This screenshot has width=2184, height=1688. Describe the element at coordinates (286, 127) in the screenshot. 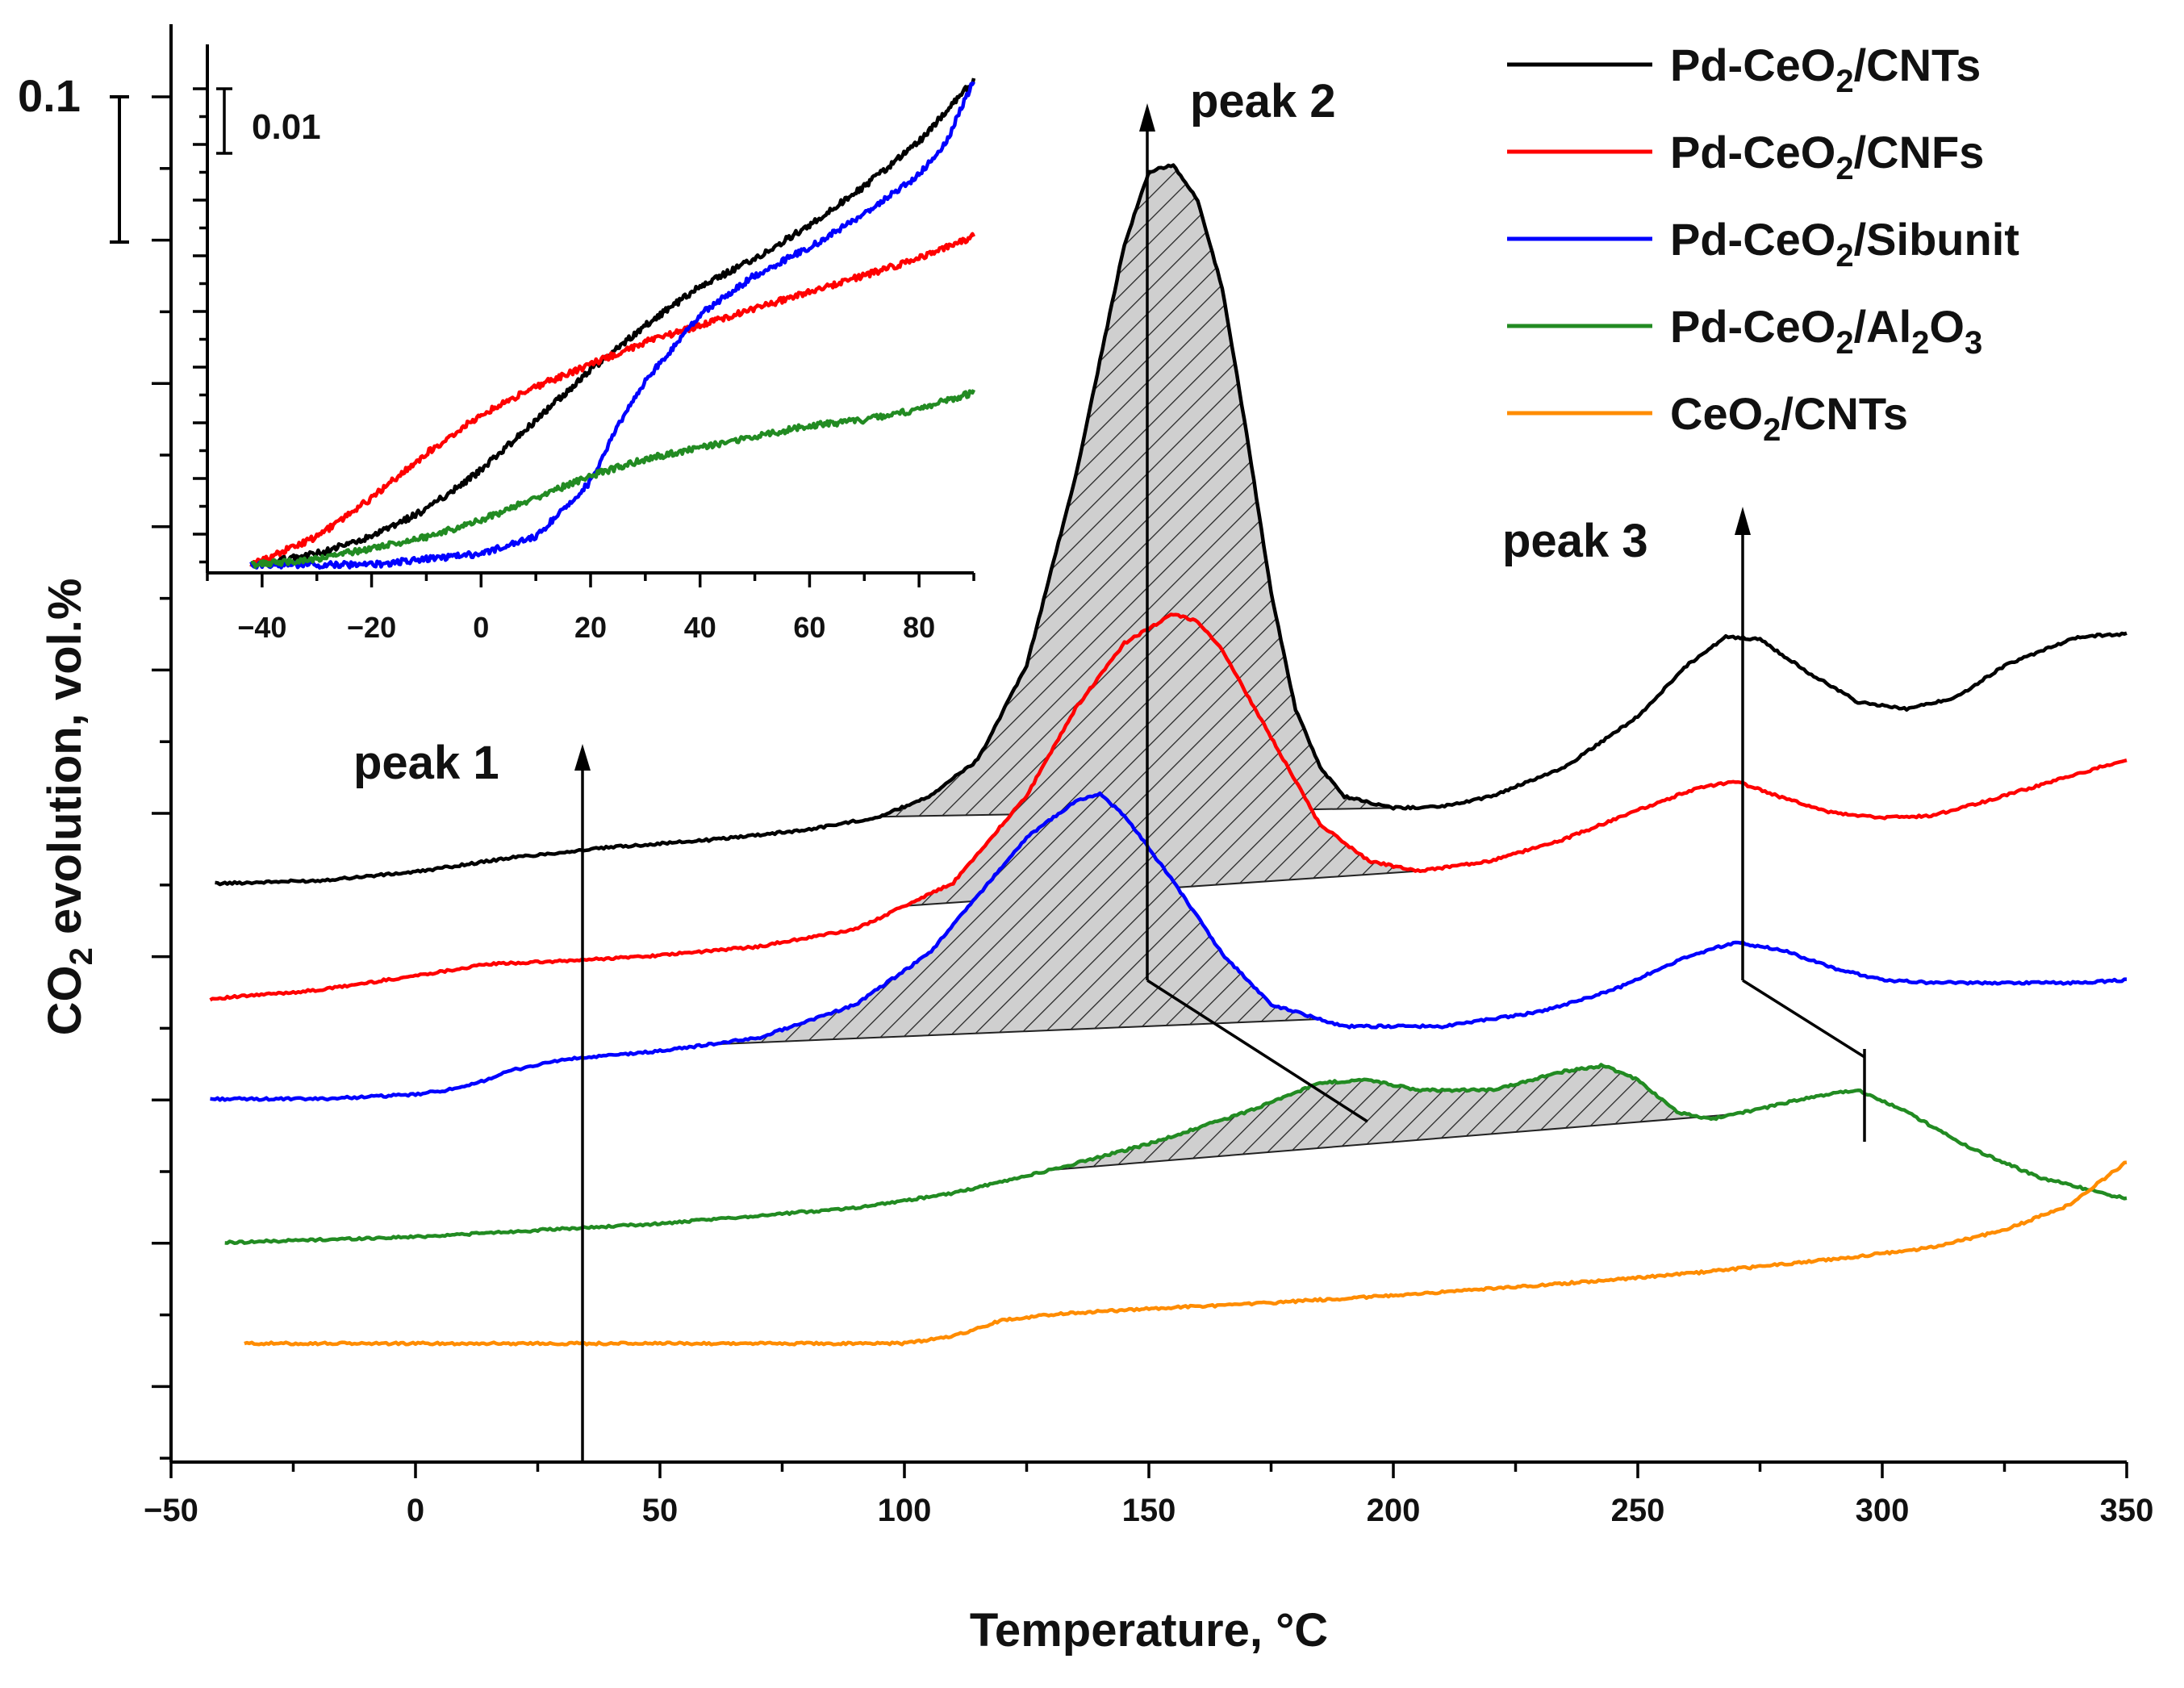

I see `inset-scale-bar-label: 0.01` at that location.